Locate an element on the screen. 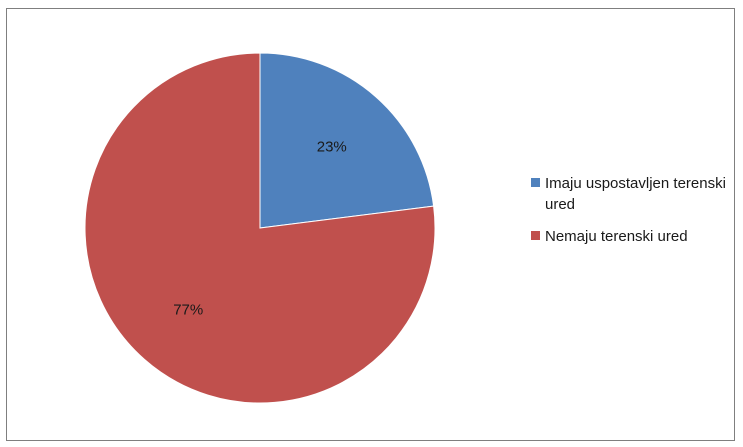  pie-slice-imaju is located at coordinates (347, 140).